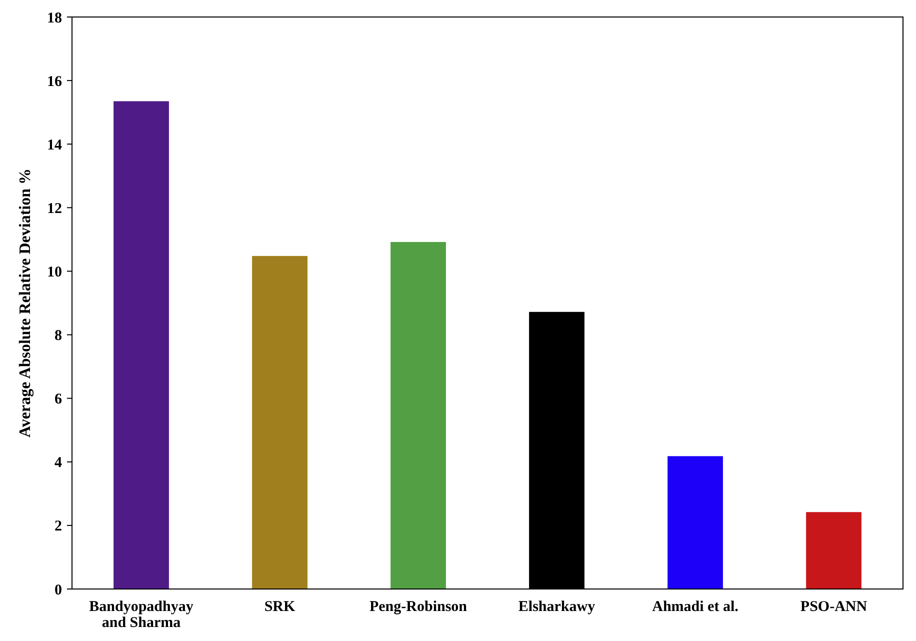  What do you see at coordinates (54, 208) in the screenshot?
I see `y-tick-label: 12` at bounding box center [54, 208].